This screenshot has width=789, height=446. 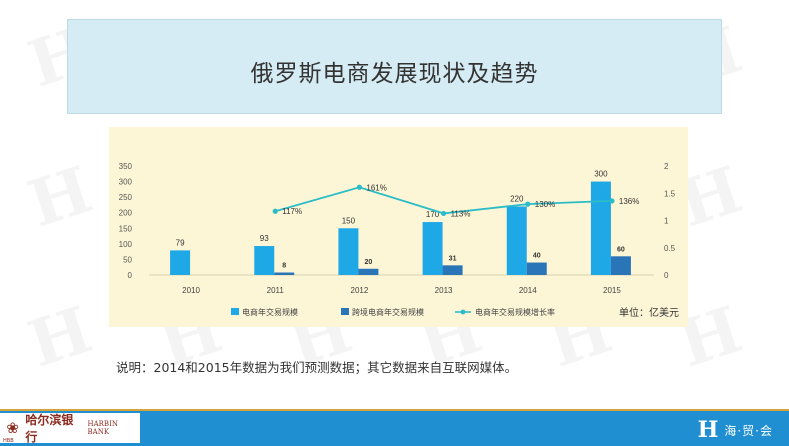 What do you see at coordinates (349, 220) in the screenshot?
I see `bar-ecommerce-label: 150` at bounding box center [349, 220].